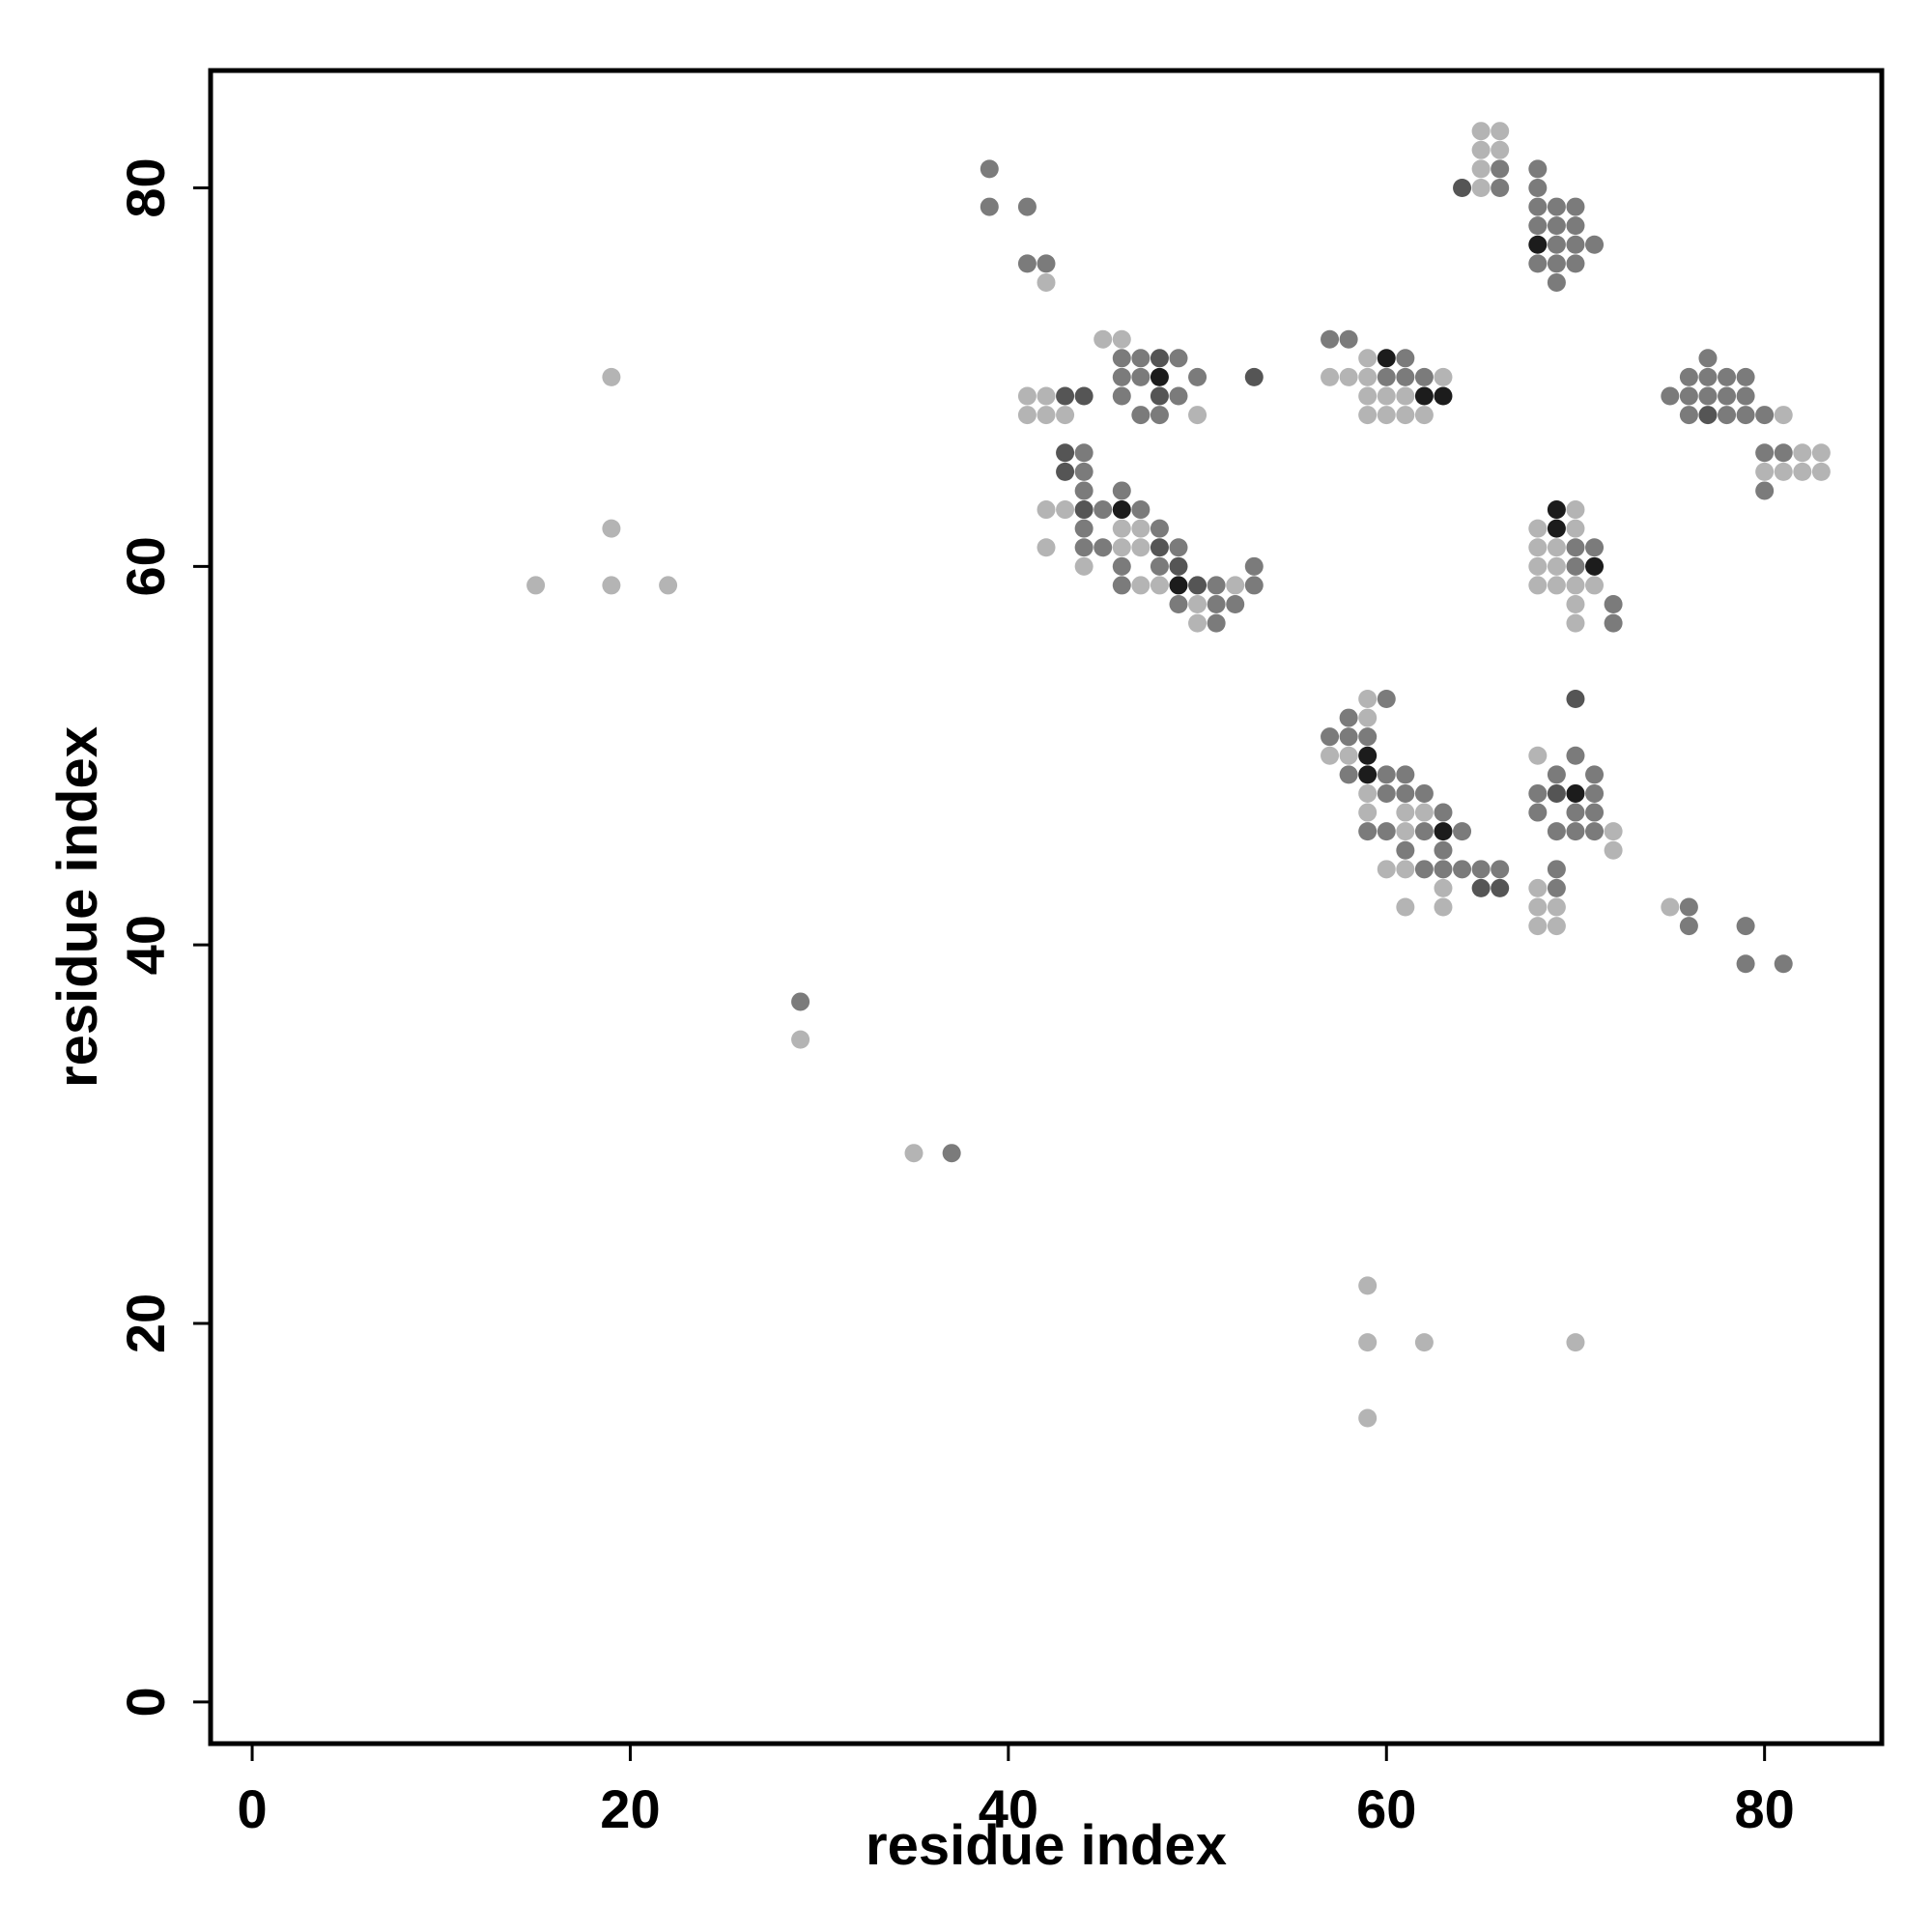  Describe the element at coordinates (145, 1702) in the screenshot. I see `y-tick-label: 0` at that location.